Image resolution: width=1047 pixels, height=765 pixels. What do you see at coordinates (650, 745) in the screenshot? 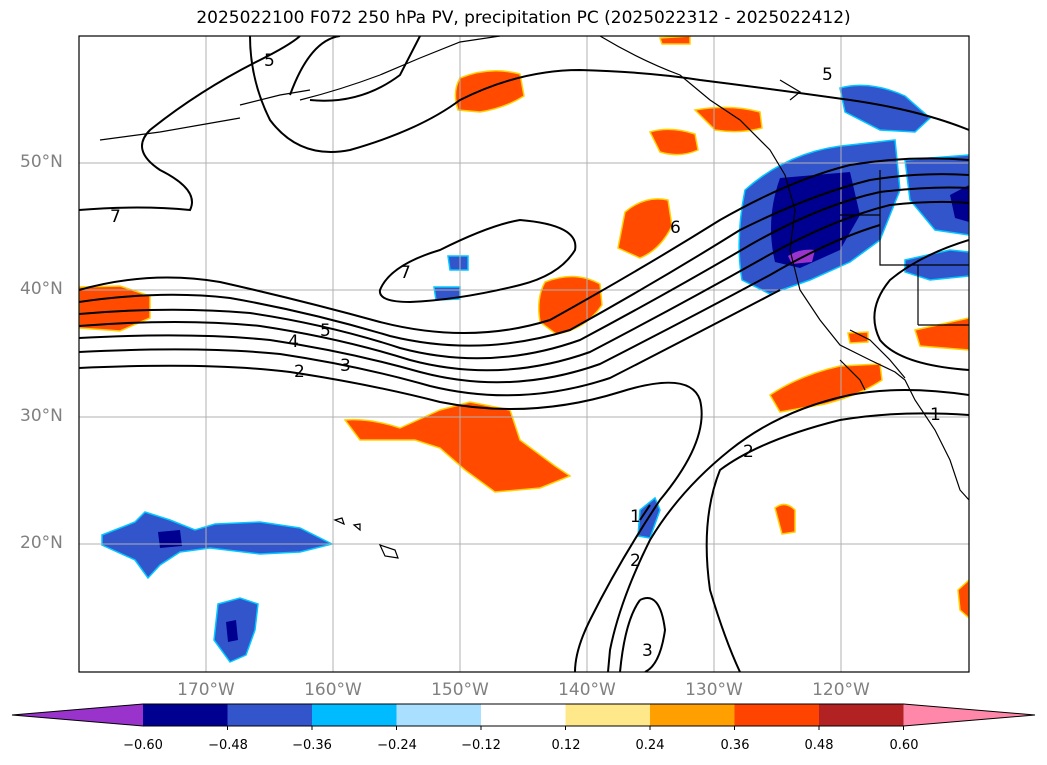
I see `colorbar-tick-label: 0.24` at bounding box center [650, 745].